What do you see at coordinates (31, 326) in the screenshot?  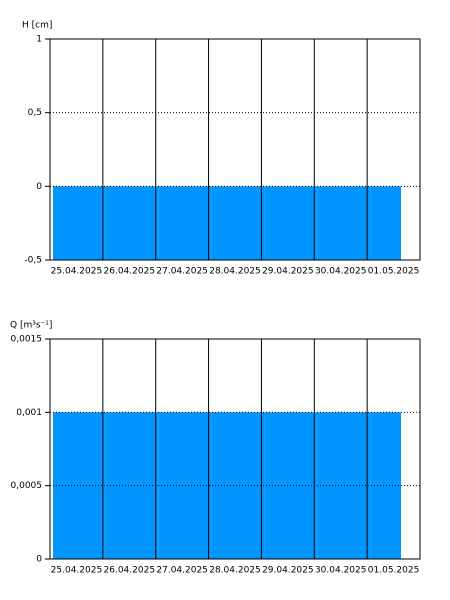 I see `y-axis-label: Q [m³s⁻¹]` at bounding box center [31, 326].